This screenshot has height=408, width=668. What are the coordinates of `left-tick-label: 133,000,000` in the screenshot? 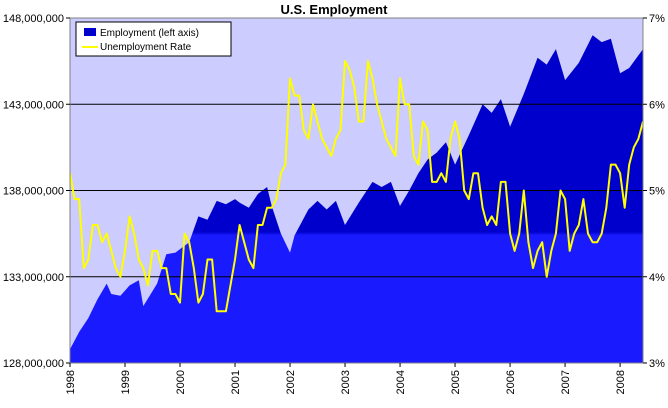 It's located at (33, 278).